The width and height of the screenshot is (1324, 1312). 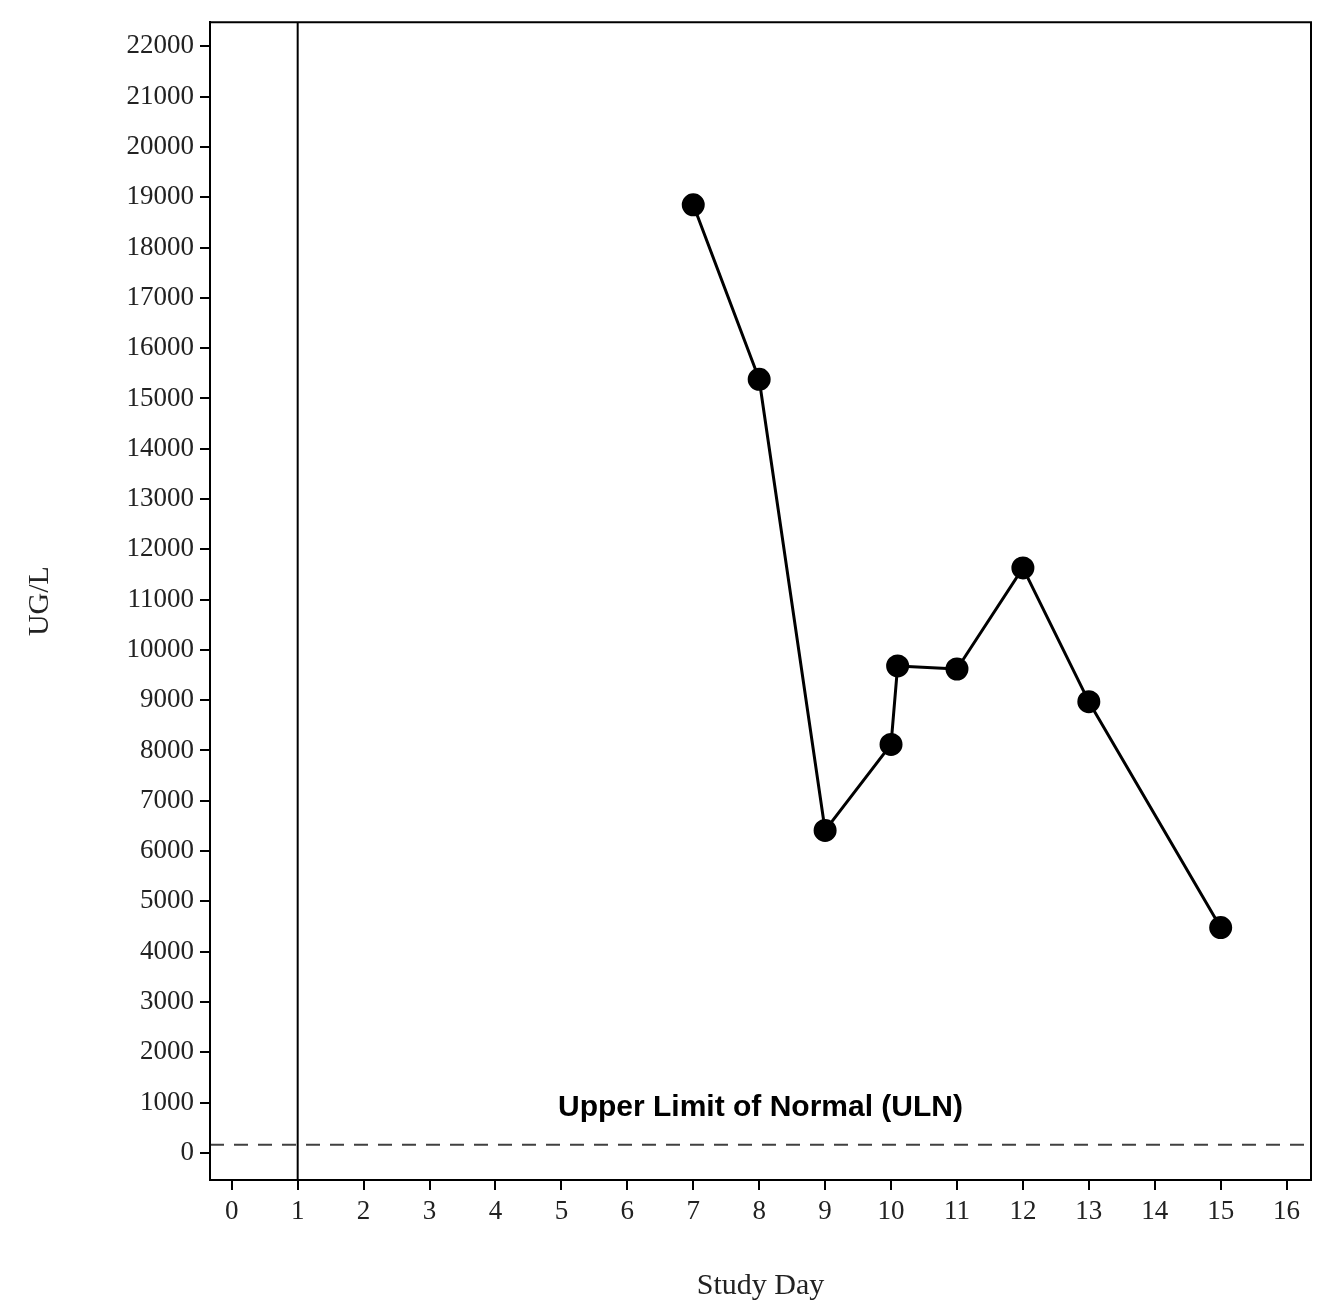 What do you see at coordinates (561, 1210) in the screenshot?
I see `x-tick-label: 5` at bounding box center [561, 1210].